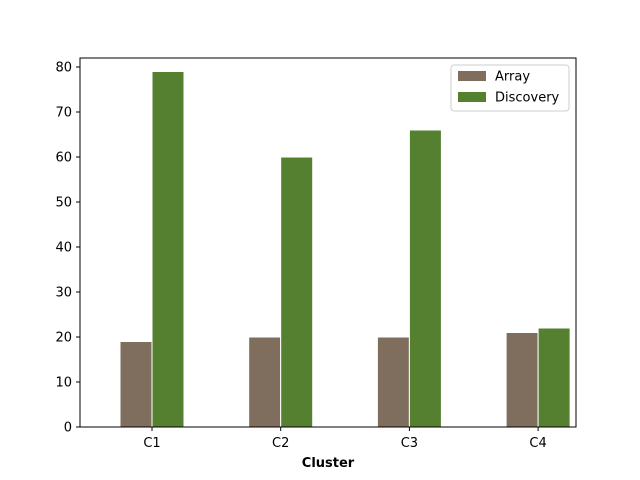 This screenshot has height=480, width=640. I want to click on y-tick-label: 40, so click(63, 248).